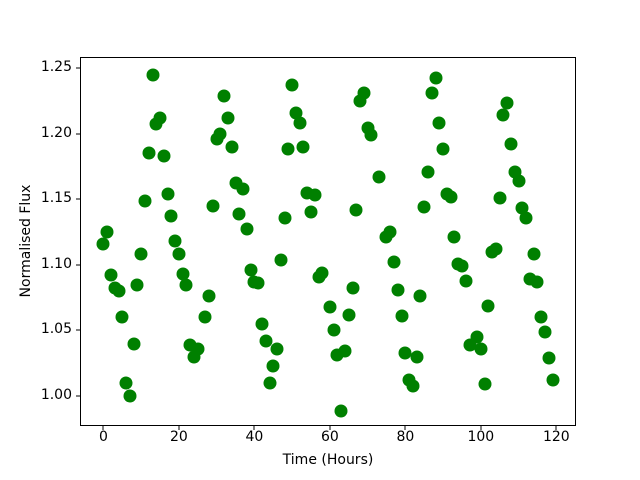  What do you see at coordinates (328, 460) in the screenshot?
I see `x-axis-label: Time (Hours)` at bounding box center [328, 460].